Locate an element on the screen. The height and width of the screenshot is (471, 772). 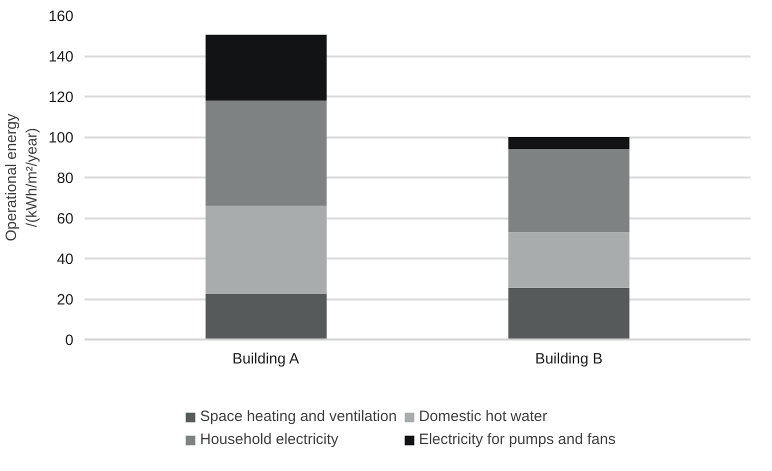
y-tick-label: 20 is located at coordinates (65, 300).